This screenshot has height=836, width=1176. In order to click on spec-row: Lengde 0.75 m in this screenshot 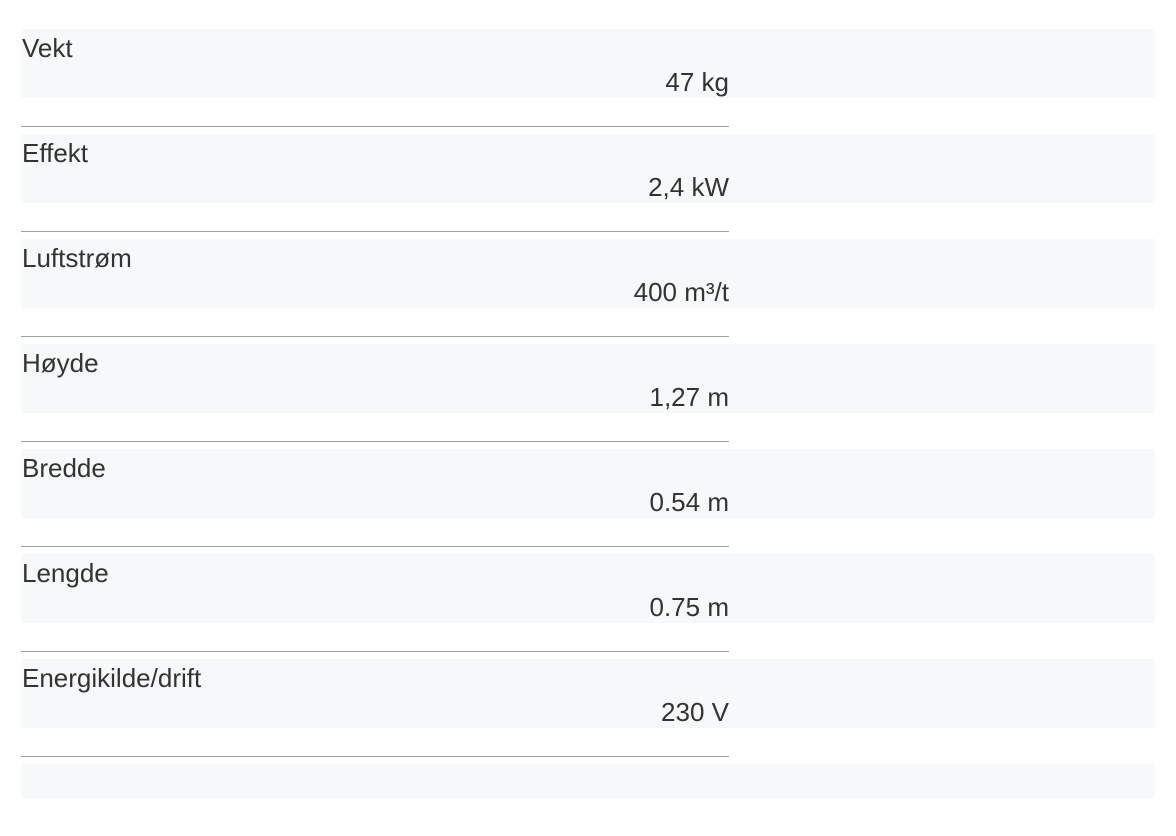, I will do `click(588, 606)`.